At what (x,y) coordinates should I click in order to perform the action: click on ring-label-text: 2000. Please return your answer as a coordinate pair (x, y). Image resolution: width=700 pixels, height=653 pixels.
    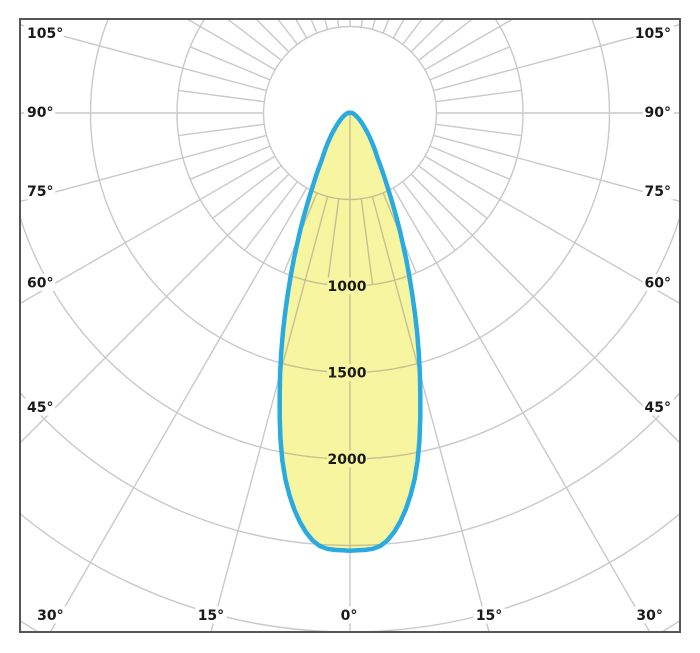
    Looking at the image, I should click on (347, 460).